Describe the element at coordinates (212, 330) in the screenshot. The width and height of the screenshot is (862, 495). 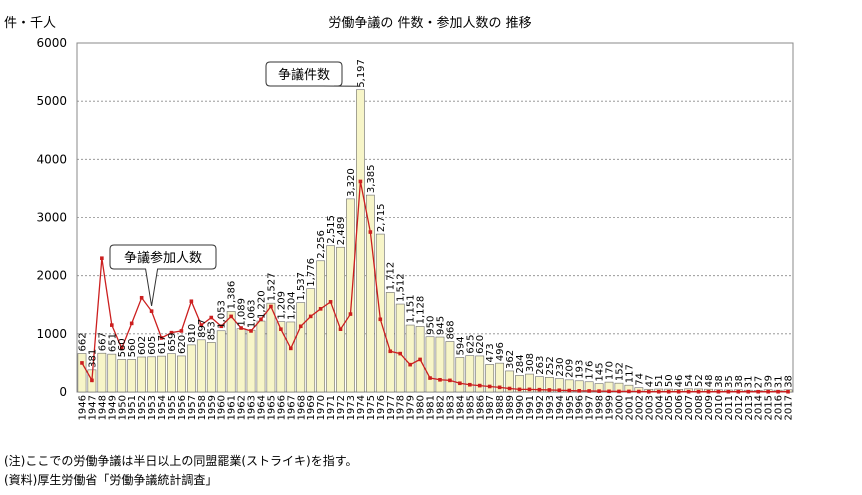
I see `bar-value-label: 853` at that location.